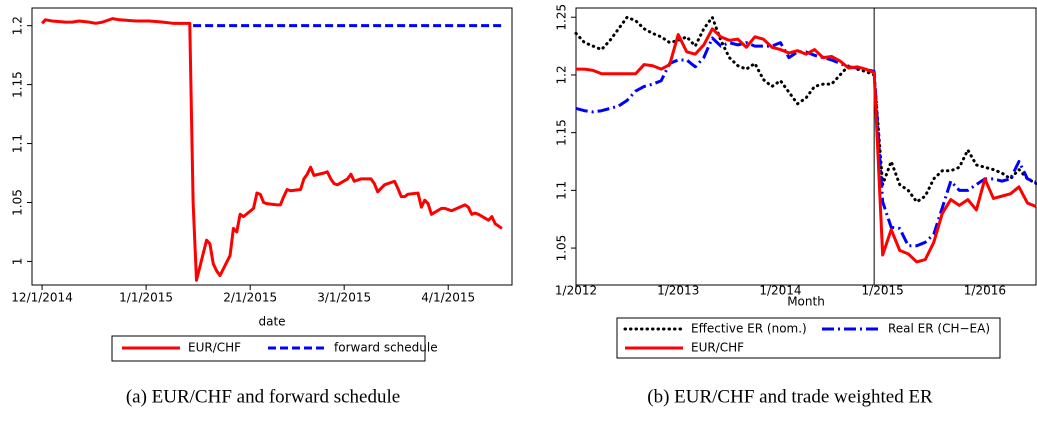 Image resolution: width=1037 pixels, height=424 pixels. What do you see at coordinates (18, 262) in the screenshot?
I see `y-tick-label: 1` at bounding box center [18, 262].